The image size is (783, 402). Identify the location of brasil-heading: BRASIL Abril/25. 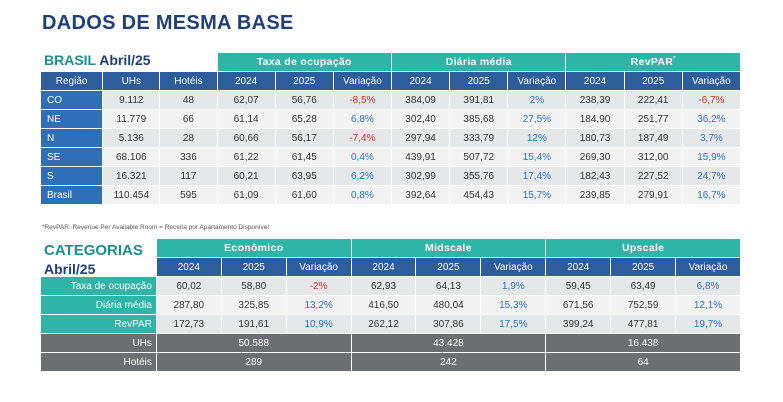
(97, 60).